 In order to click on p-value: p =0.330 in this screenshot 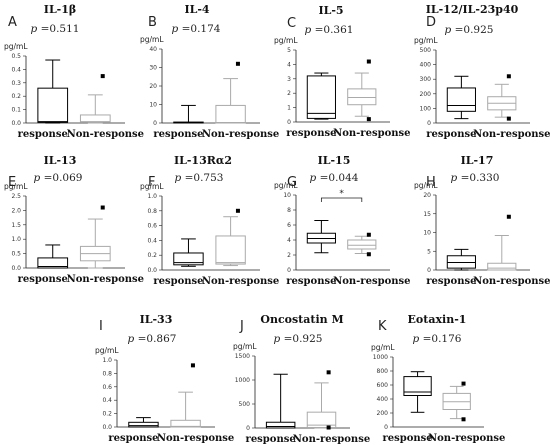, I will do `click(475, 178)`.